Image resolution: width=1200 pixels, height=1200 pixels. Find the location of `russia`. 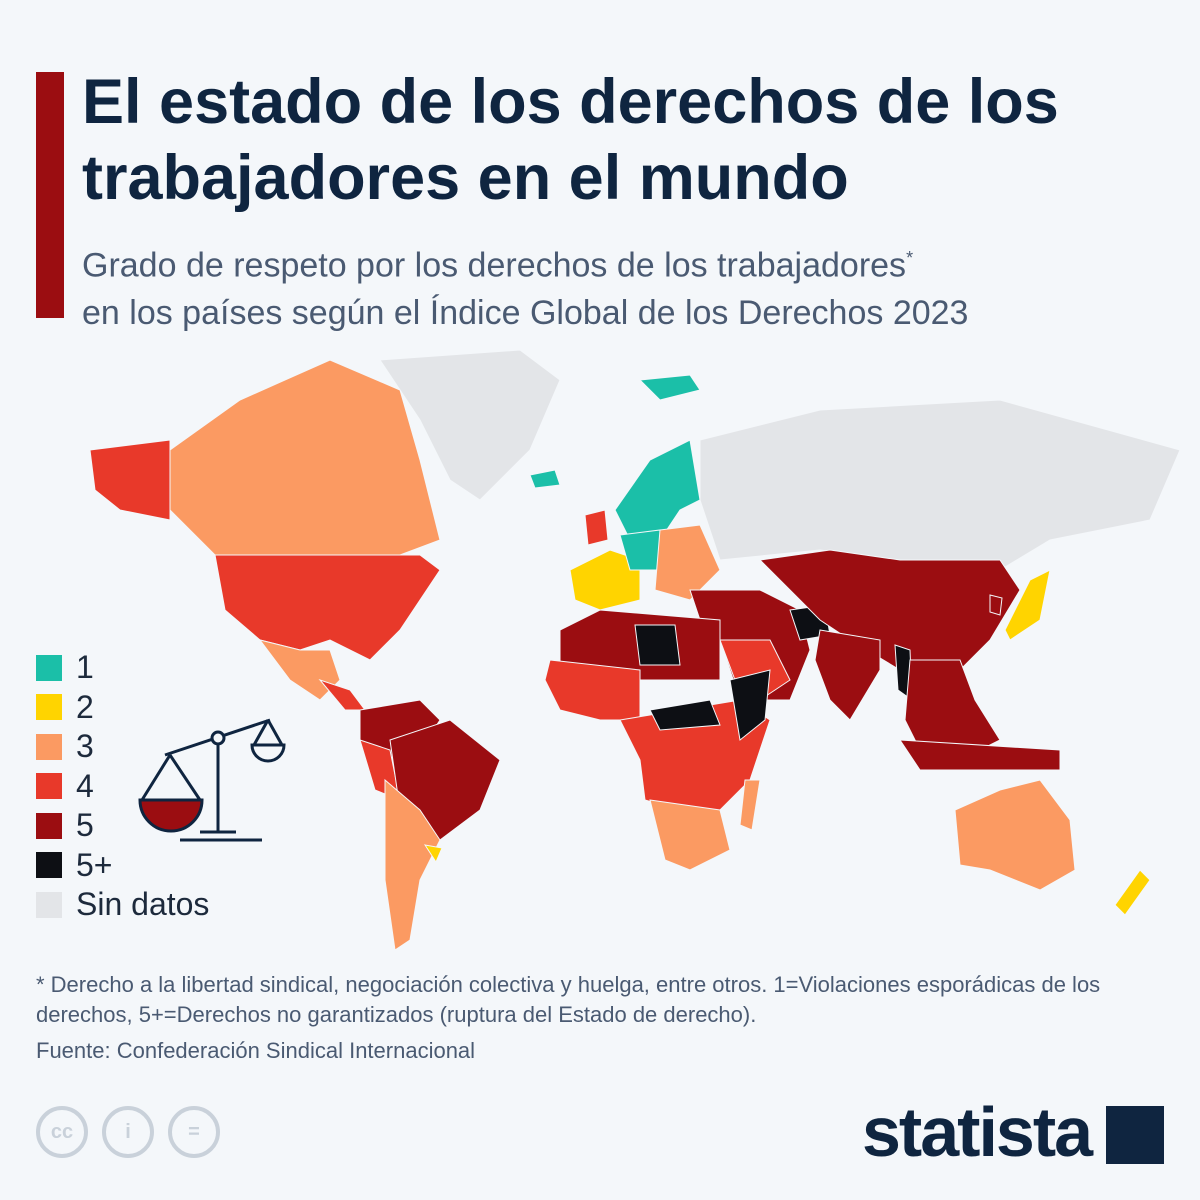

russia is located at coordinates (940, 485).